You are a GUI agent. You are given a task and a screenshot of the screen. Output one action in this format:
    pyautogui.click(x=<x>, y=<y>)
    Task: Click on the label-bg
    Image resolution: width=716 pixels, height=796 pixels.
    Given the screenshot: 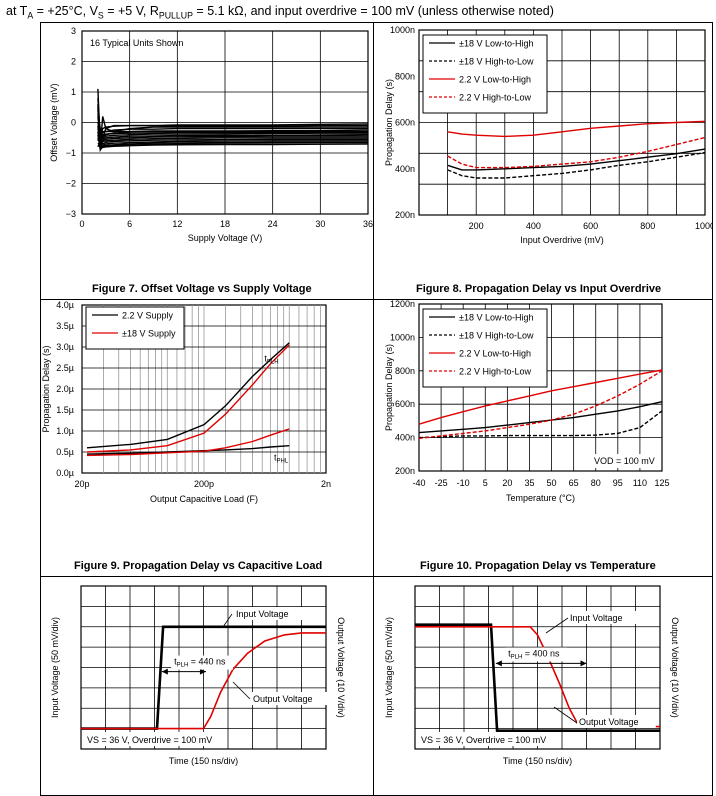 What is the action you would take?
    pyautogui.click(x=605, y=617)
    